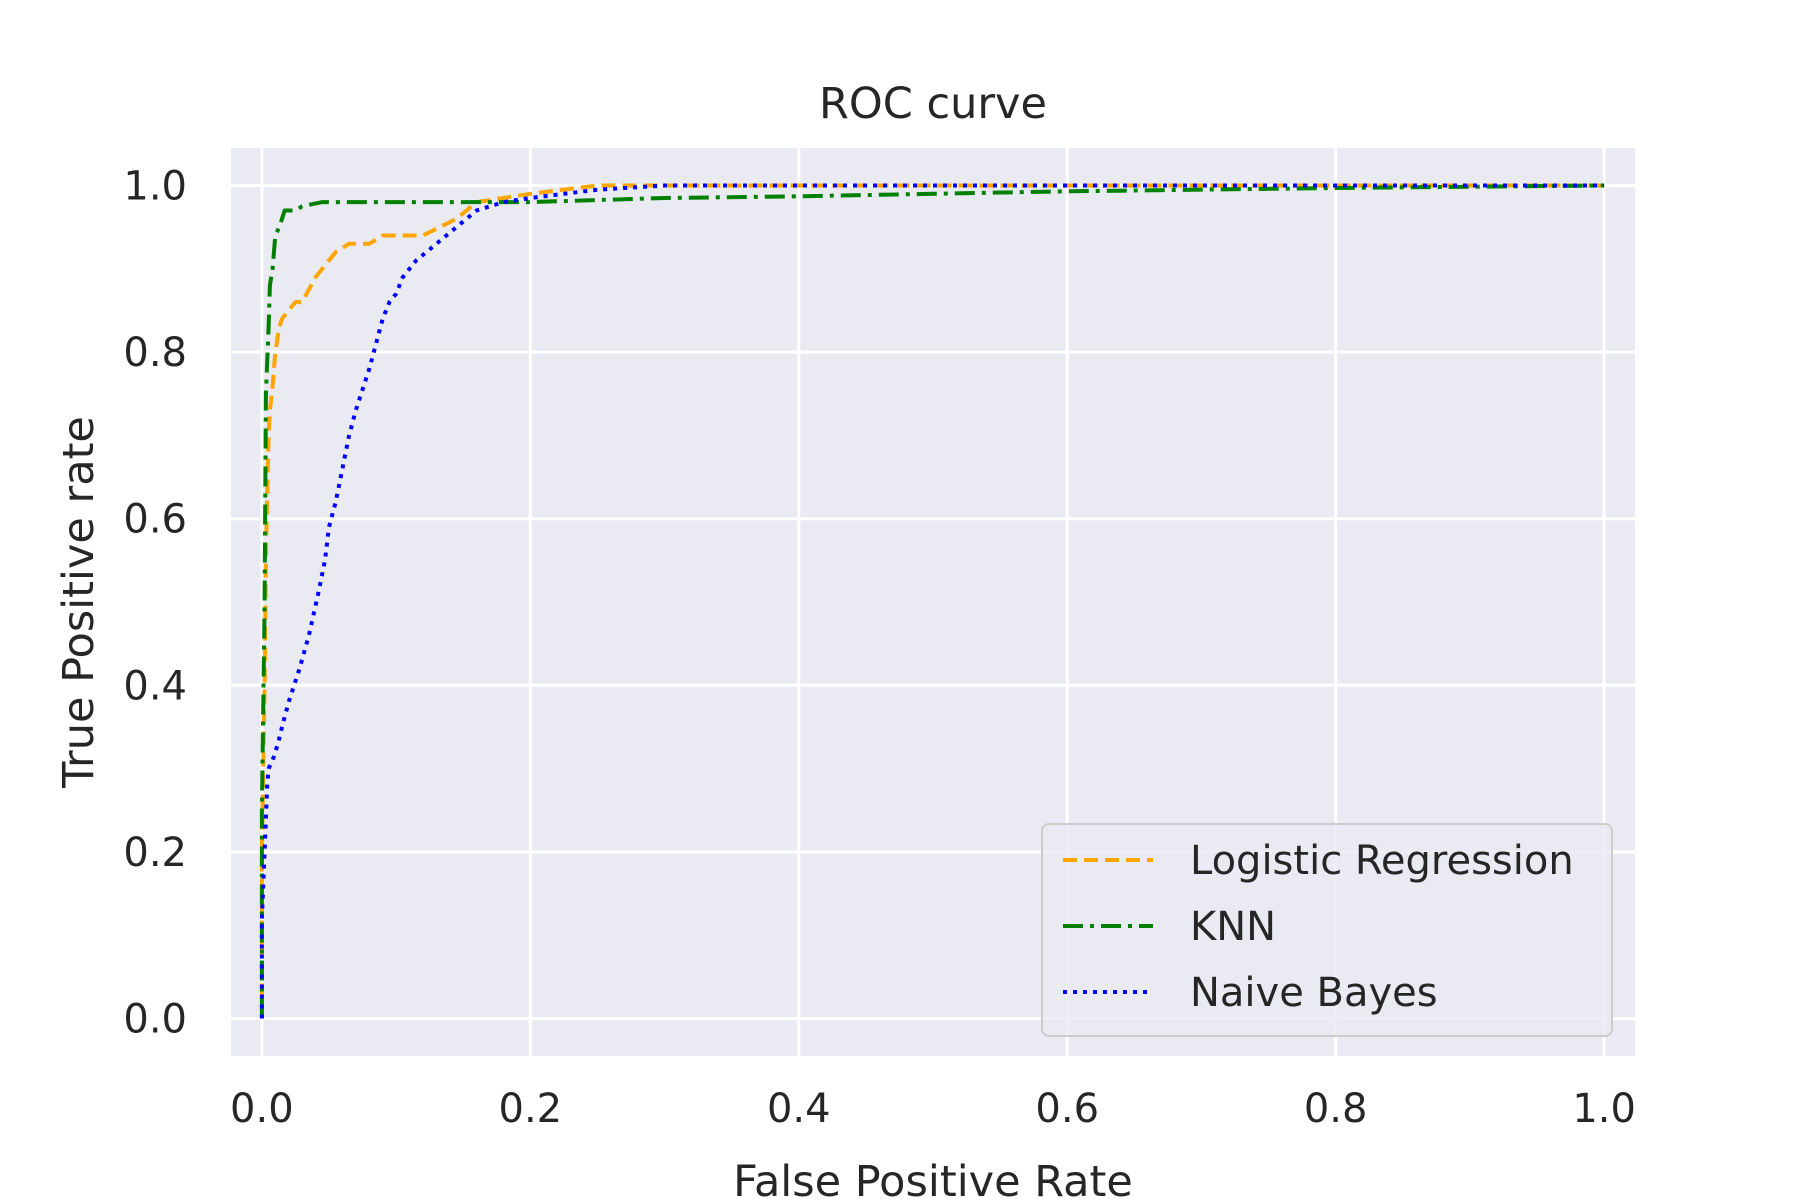 This screenshot has height=1200, width=1800. Describe the element at coordinates (1336, 1109) in the screenshot. I see `x-tick-label: 0.8` at that location.